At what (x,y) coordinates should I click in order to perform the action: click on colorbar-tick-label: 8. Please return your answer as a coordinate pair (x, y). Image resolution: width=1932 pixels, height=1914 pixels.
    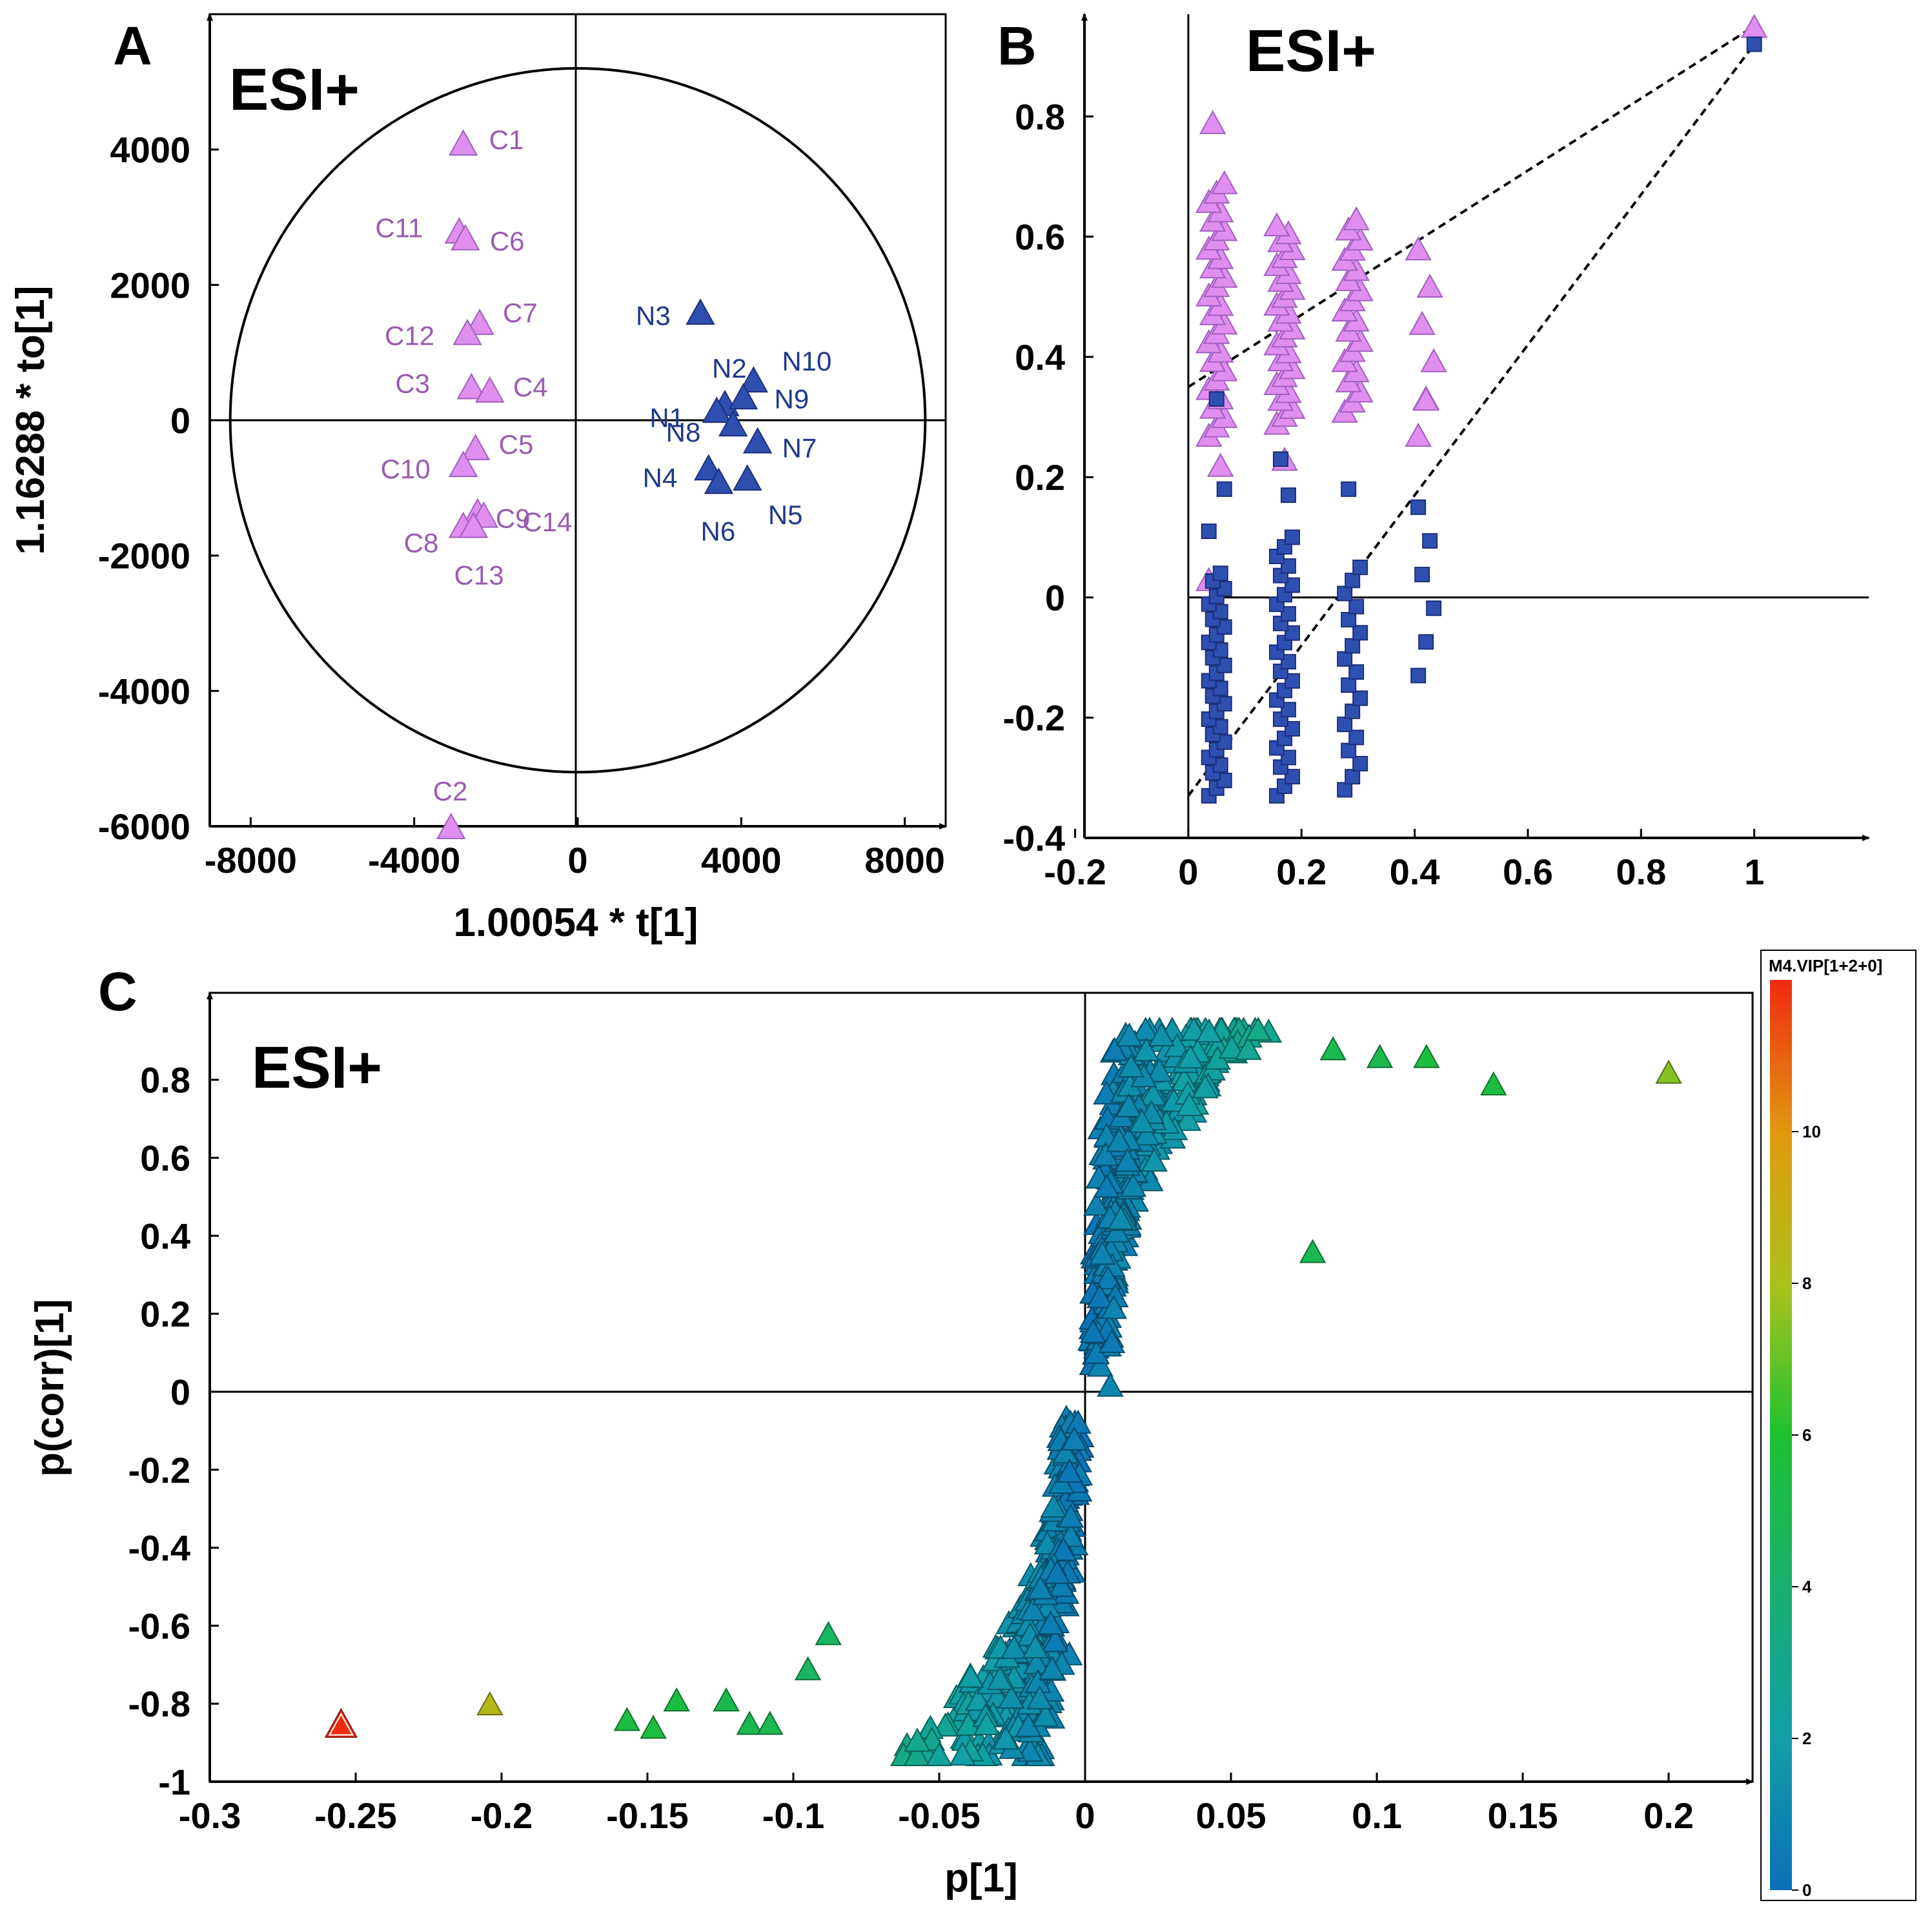
    Looking at the image, I should click on (1806, 1283).